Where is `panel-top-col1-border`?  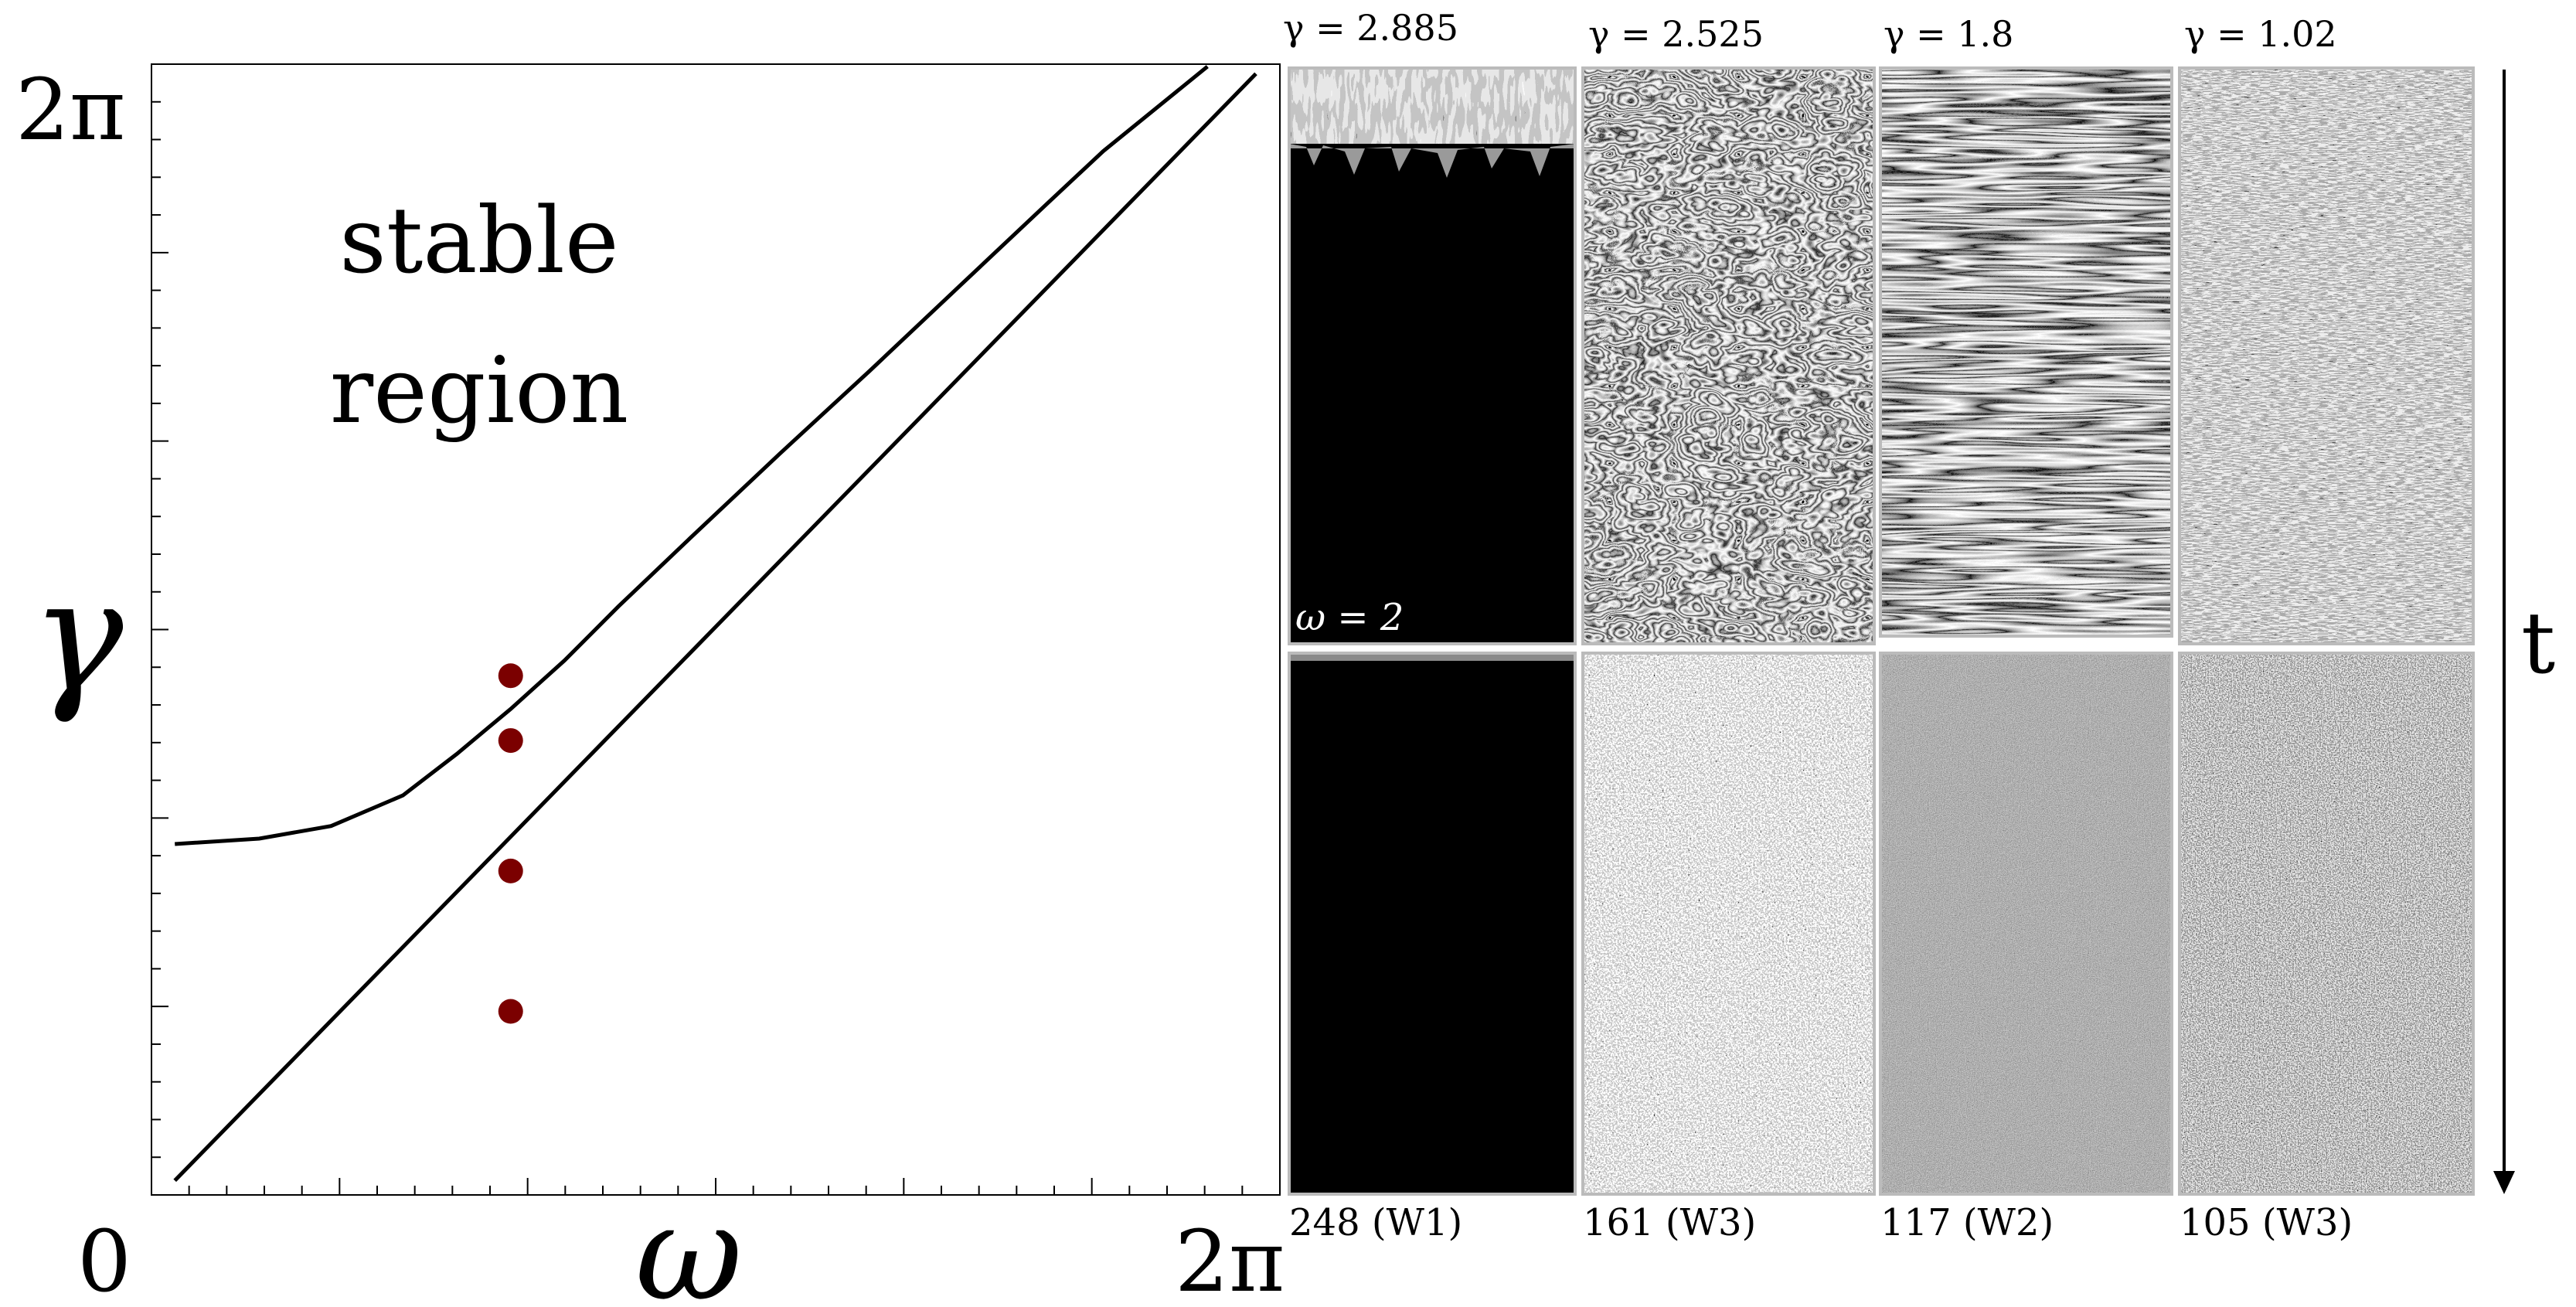 panel-top-col1-border is located at coordinates (1432, 355).